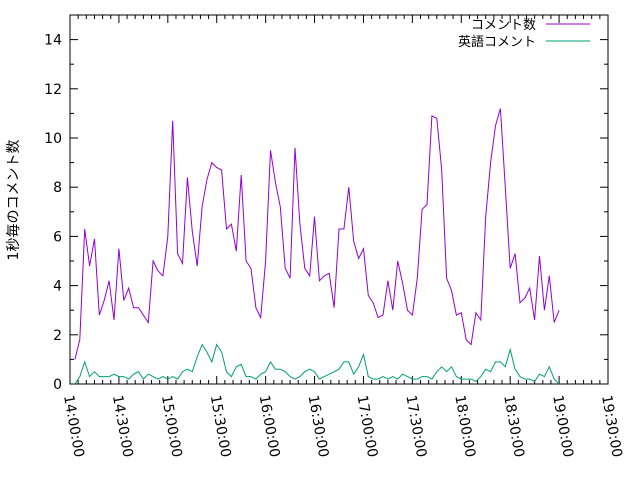 The width and height of the screenshot is (640, 480). What do you see at coordinates (57, 336) in the screenshot?
I see `y-tick-label: 2` at bounding box center [57, 336].